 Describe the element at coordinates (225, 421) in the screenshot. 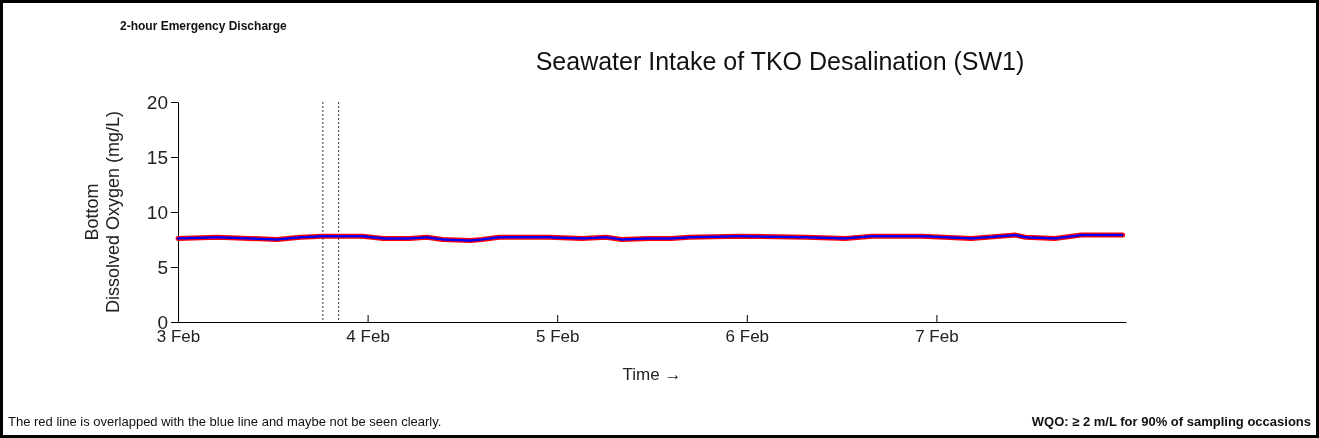

I see `text: The red line is overlapped with the blue line and maybe not be seen clearly.` at that location.